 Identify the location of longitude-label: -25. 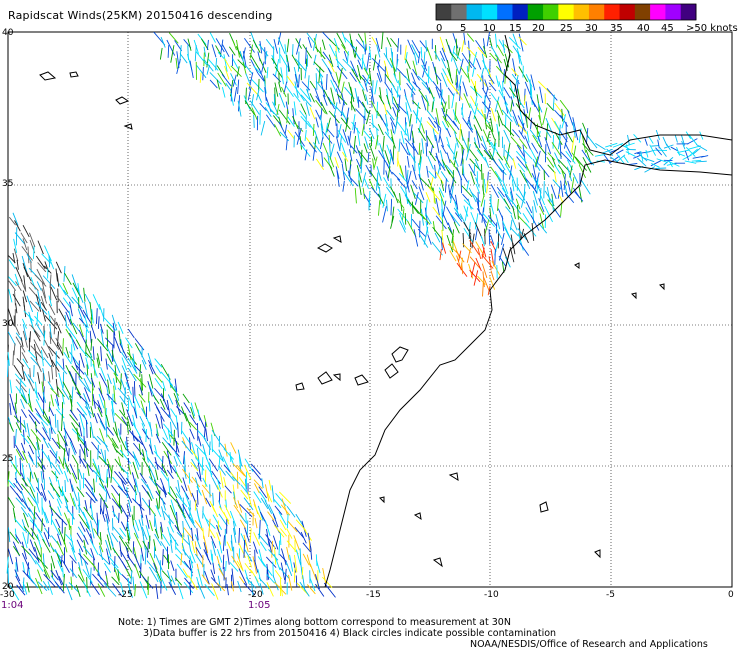
(125, 595).